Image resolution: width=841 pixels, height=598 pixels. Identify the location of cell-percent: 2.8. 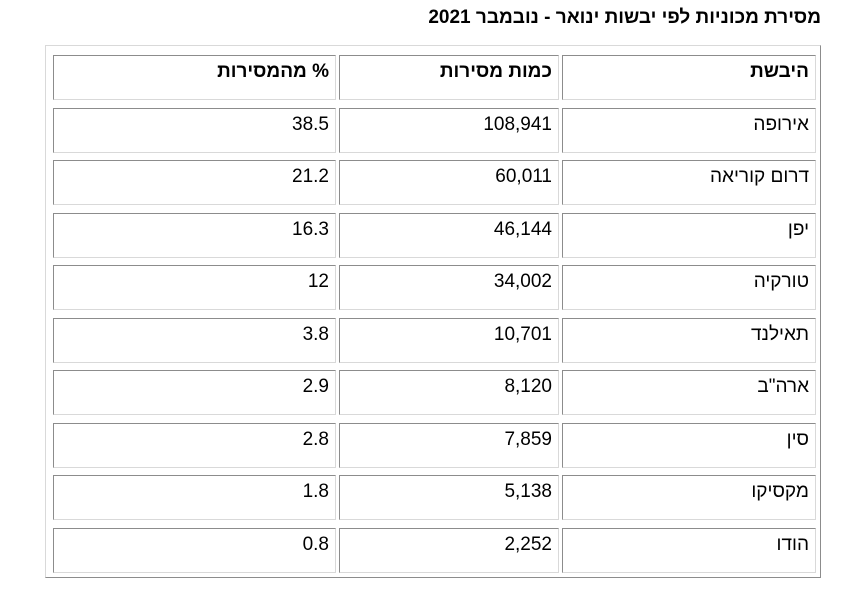
(194, 445).